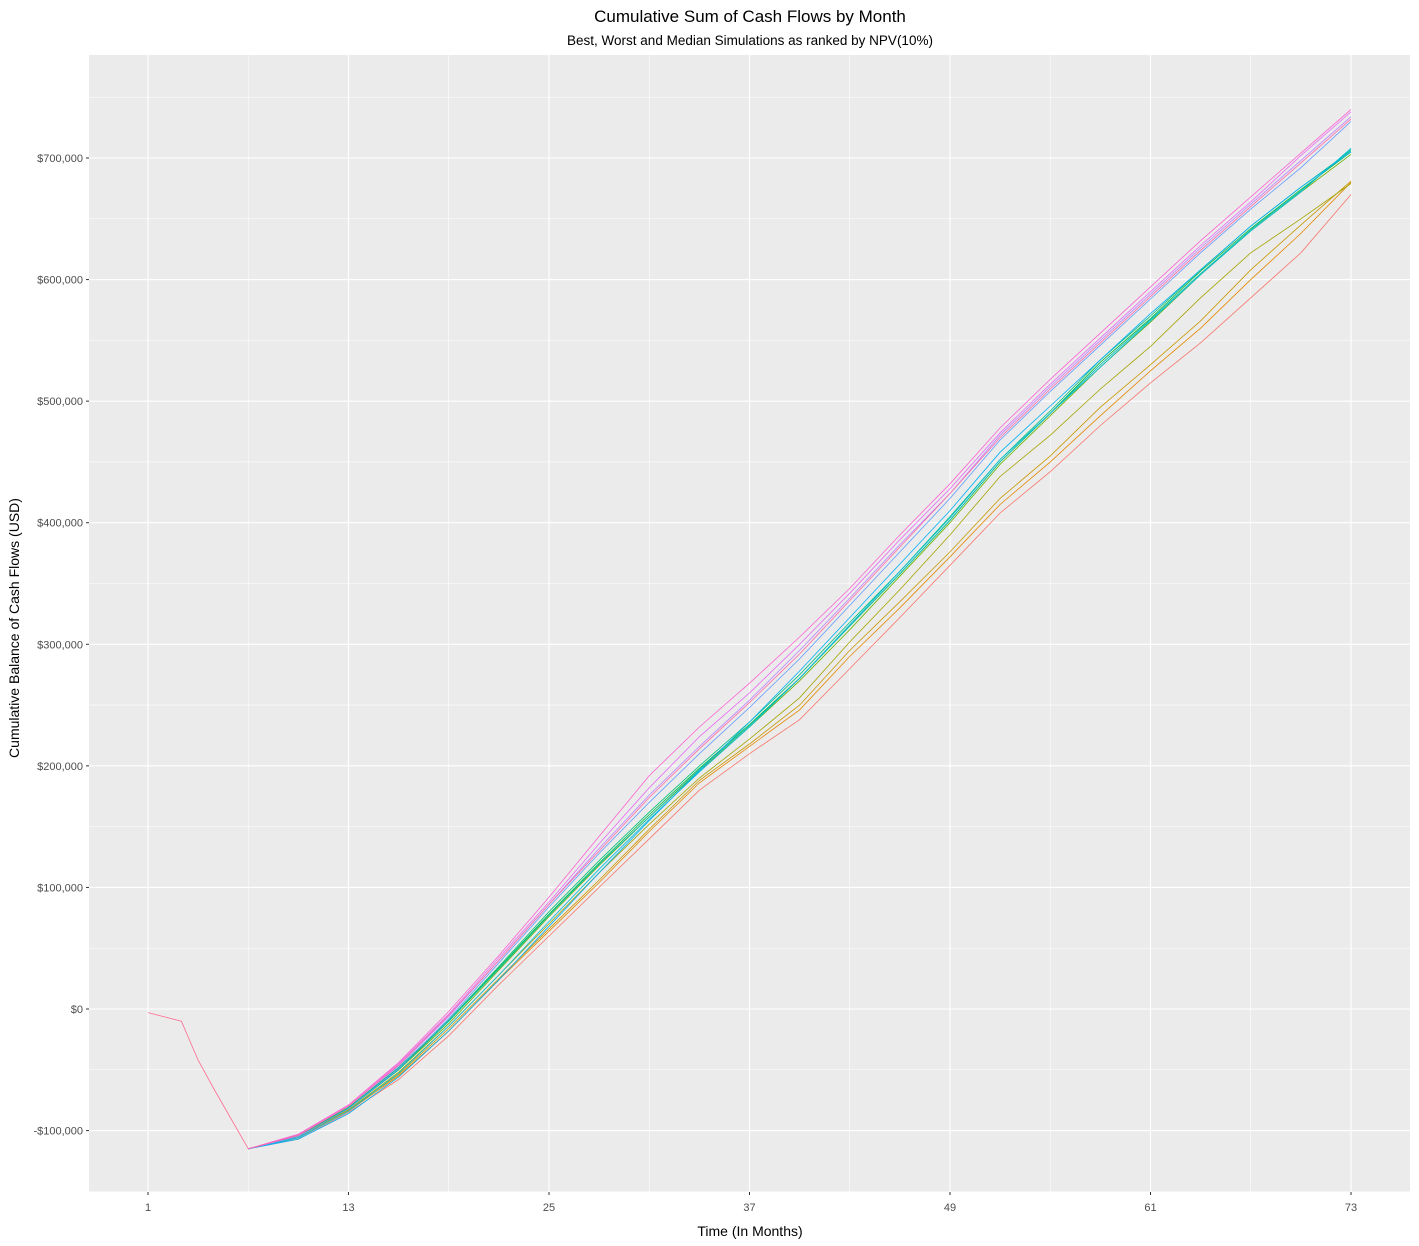 This screenshot has height=1246, width=1419. I want to click on series-line-shared-start, so click(198, 1080).